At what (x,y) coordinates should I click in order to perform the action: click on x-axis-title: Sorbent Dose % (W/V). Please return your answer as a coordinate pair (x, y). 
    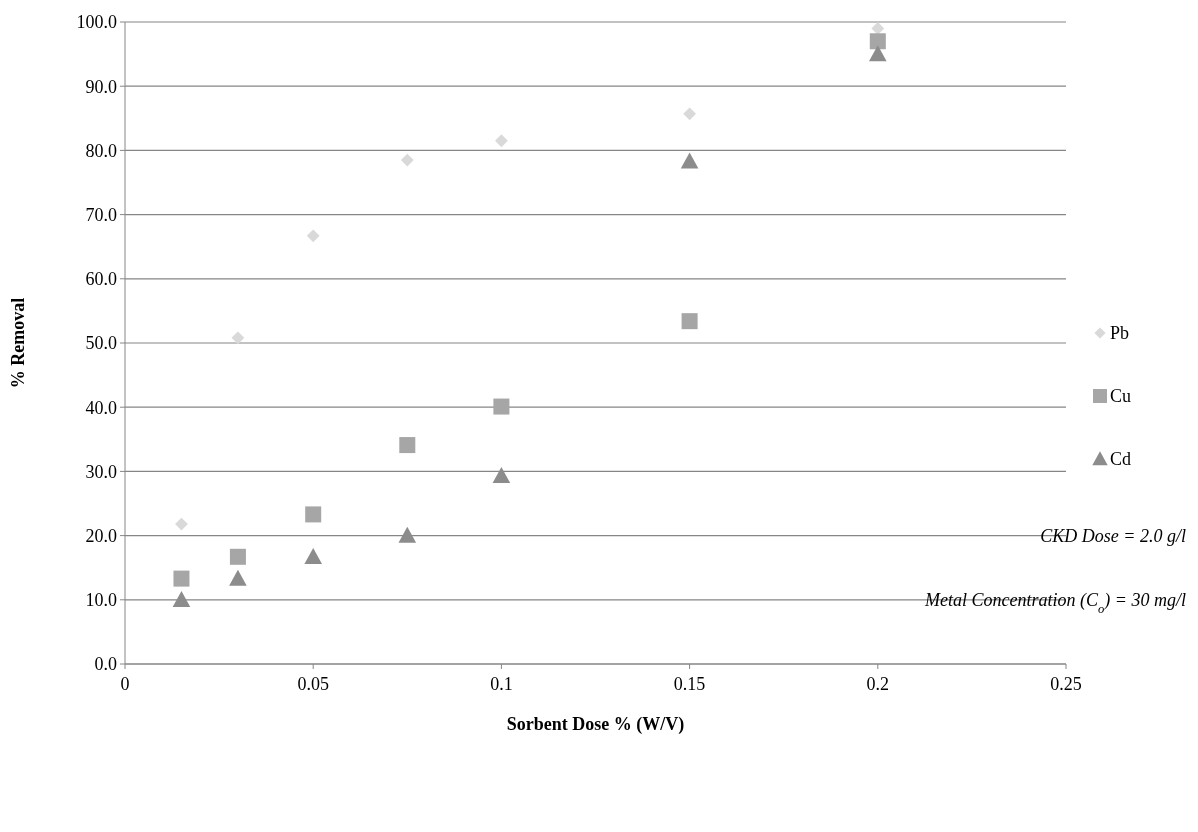
    Looking at the image, I should click on (595, 724).